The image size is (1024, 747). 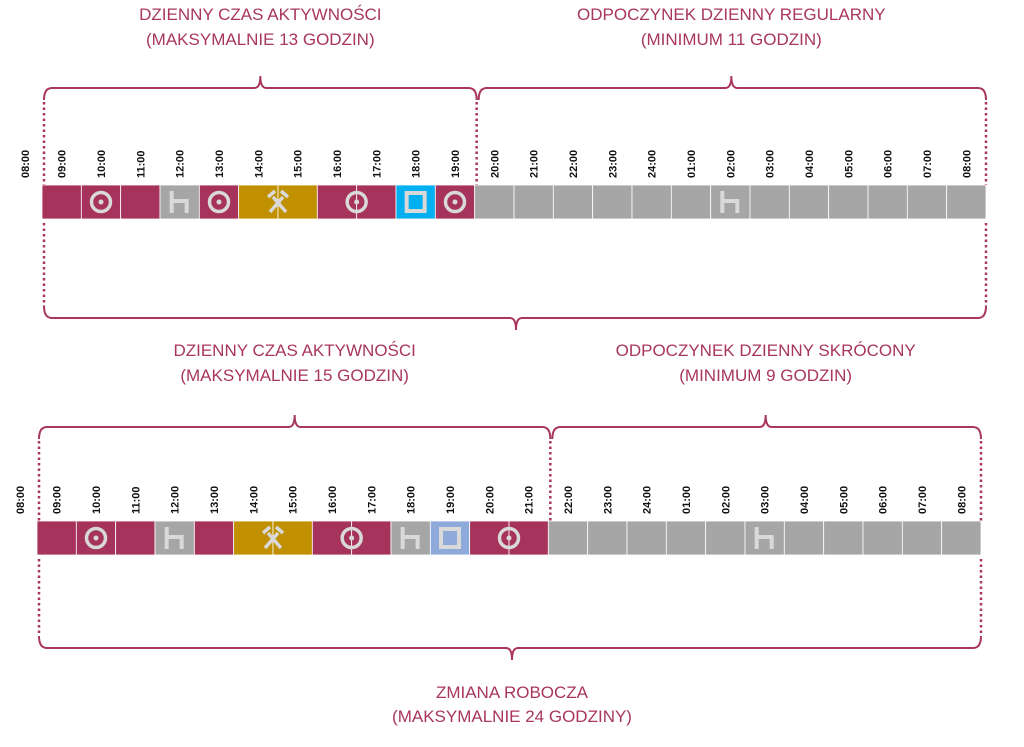 I want to click on work-shift-limit: (MAKSYMALNIE 24 GODZINY), so click(x=512, y=716).